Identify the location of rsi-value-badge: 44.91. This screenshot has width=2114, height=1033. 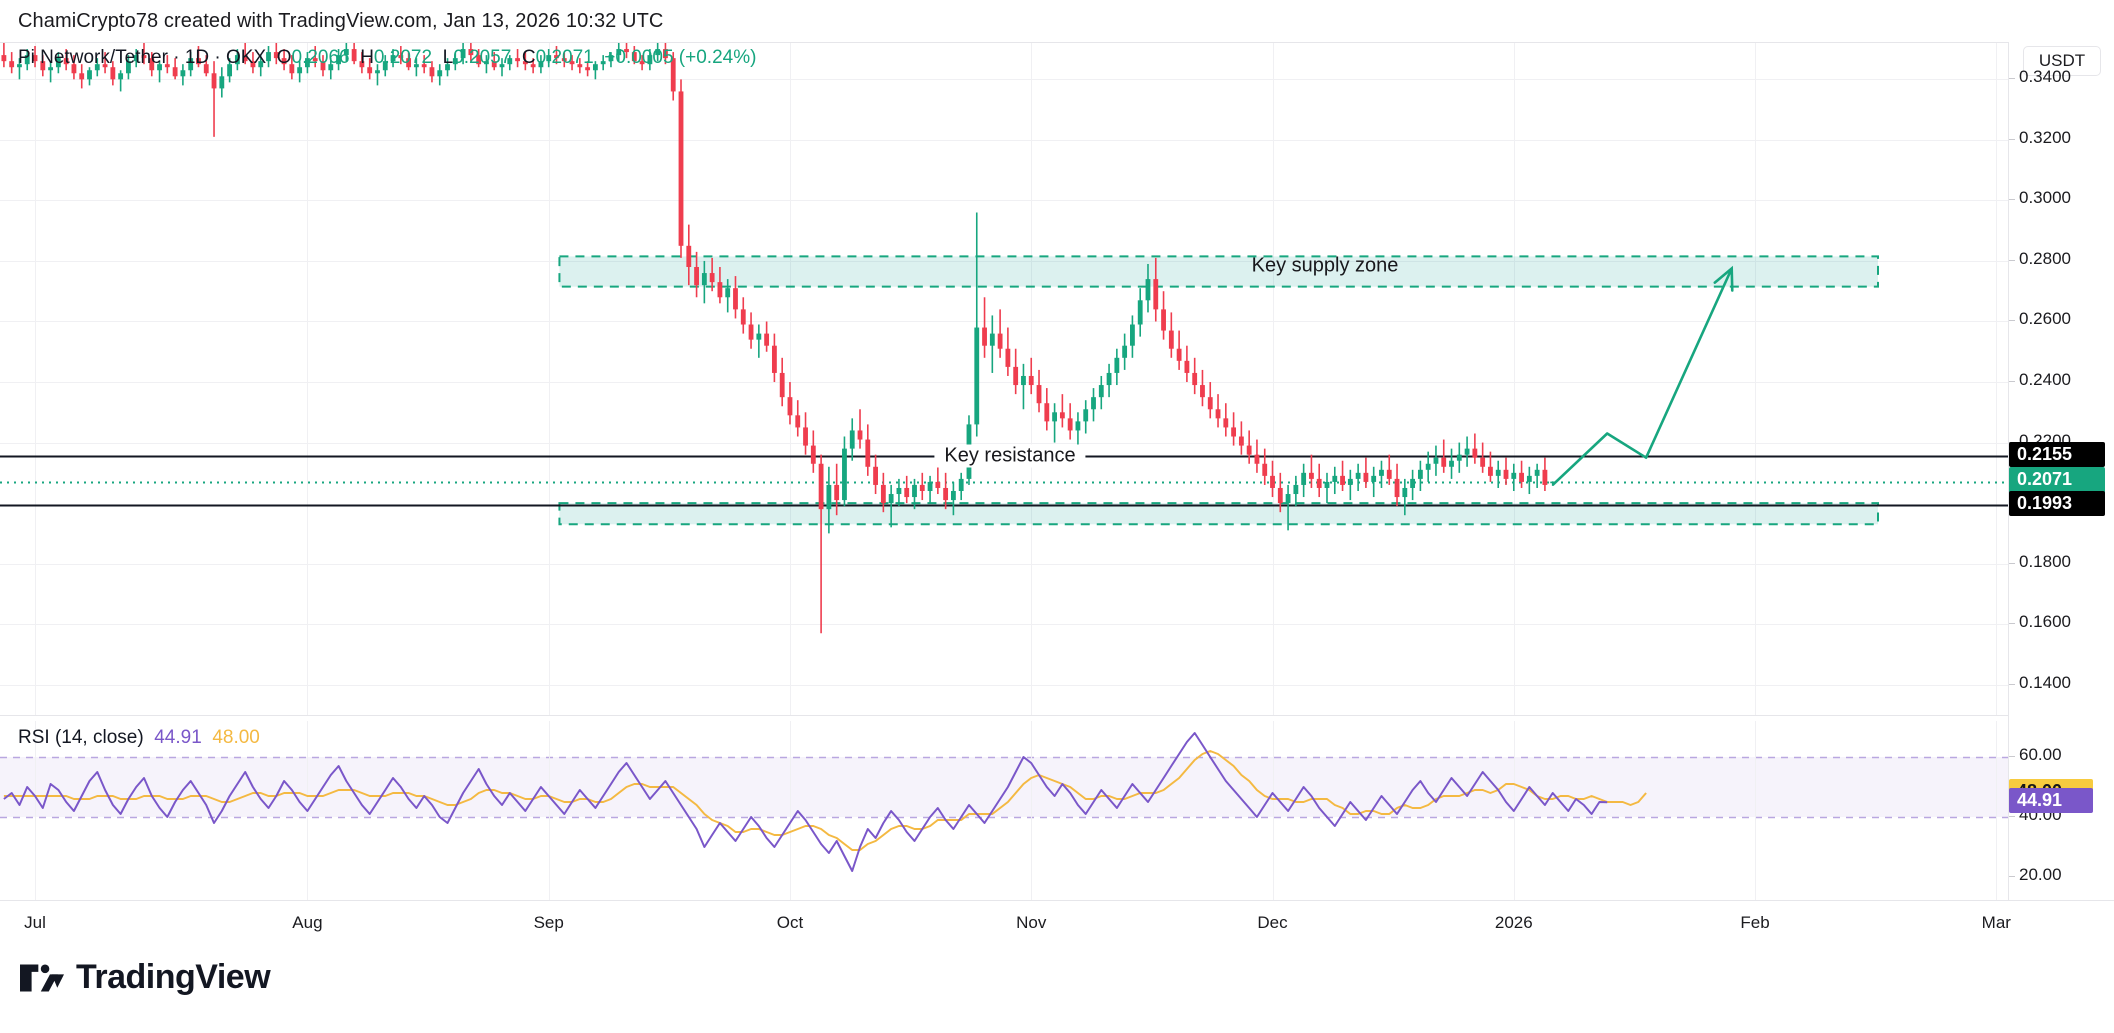
(2051, 801).